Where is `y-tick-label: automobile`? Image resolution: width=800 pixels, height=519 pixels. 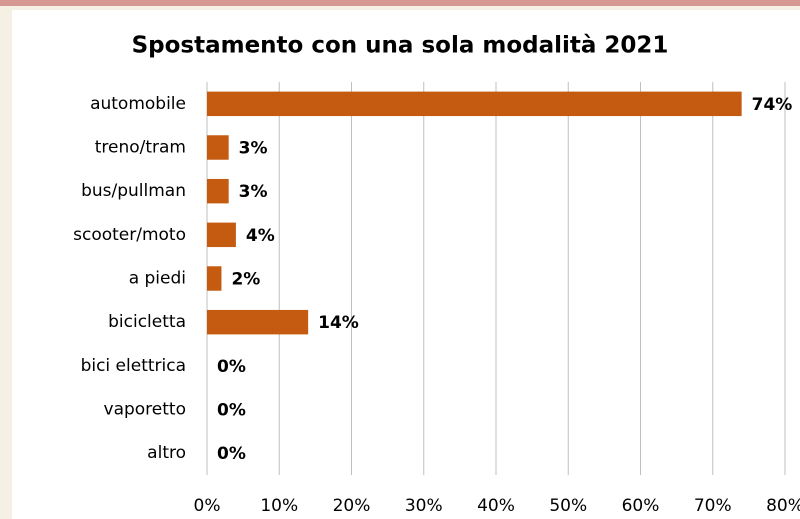 y-tick-label: automobile is located at coordinates (138, 104).